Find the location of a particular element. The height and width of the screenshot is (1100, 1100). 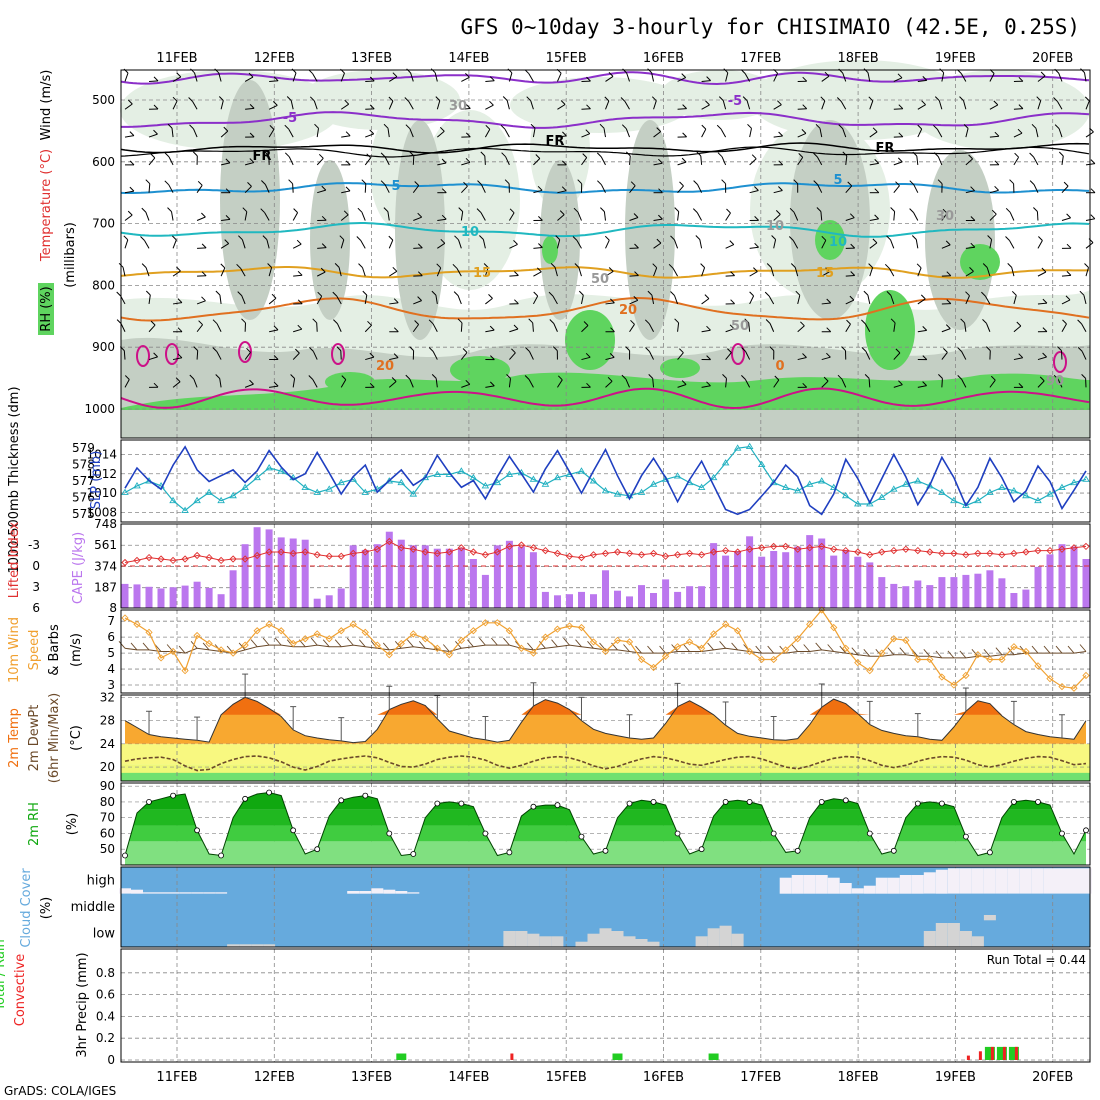

rh-tick: 60 is located at coordinates (107, 833).